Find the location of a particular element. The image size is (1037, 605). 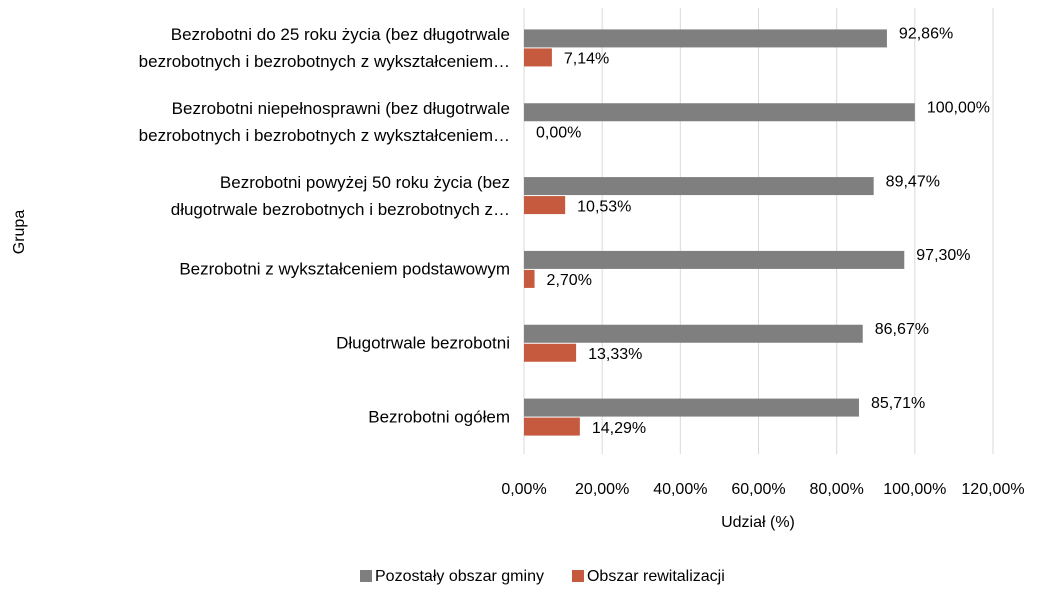

legend-label: Obszar rewitalizacji is located at coordinates (656, 576).